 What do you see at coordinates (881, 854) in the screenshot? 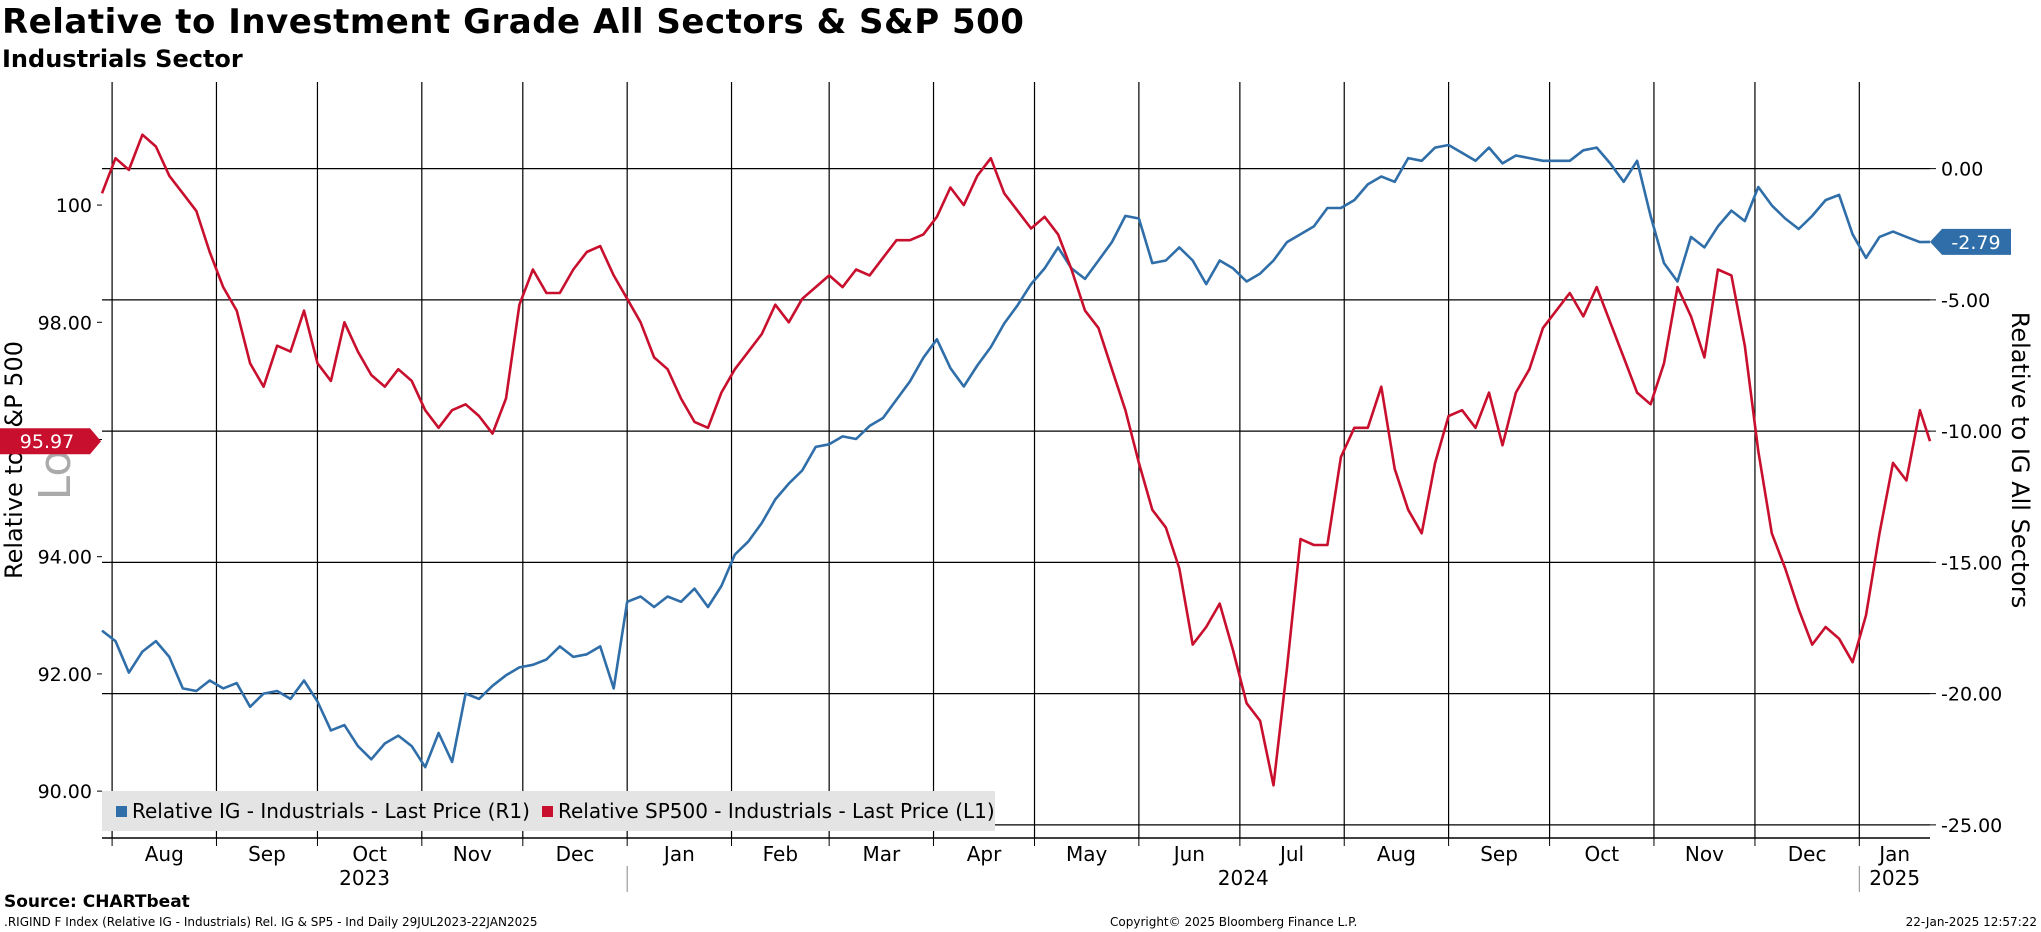
I see `month-tick-label: Mar` at bounding box center [881, 854].